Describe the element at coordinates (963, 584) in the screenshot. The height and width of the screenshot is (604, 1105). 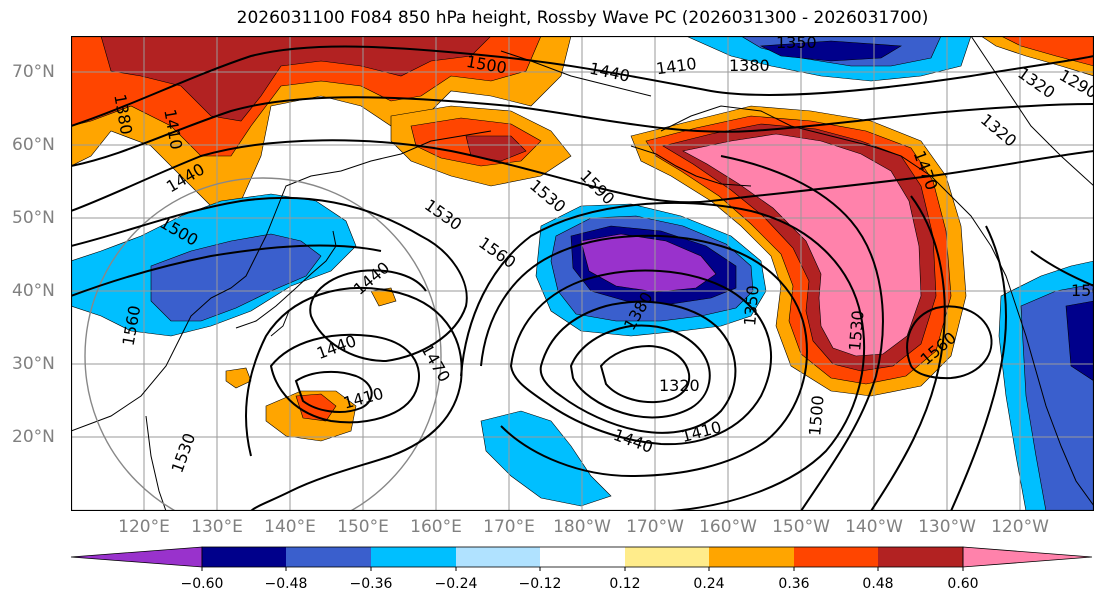
I see `colorbar-tick-label: 0.60` at that location.